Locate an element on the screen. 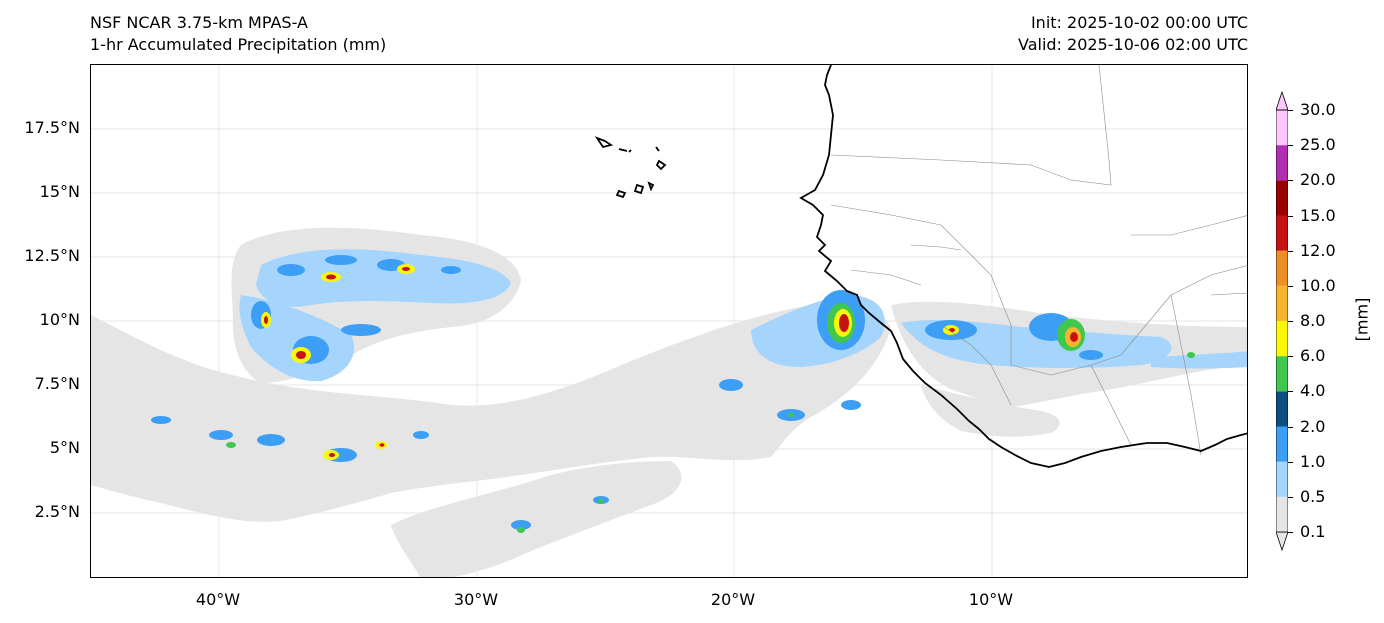 The height and width of the screenshot is (623, 1384). lat-label-2-5: 2.5°N is located at coordinates (57, 511).